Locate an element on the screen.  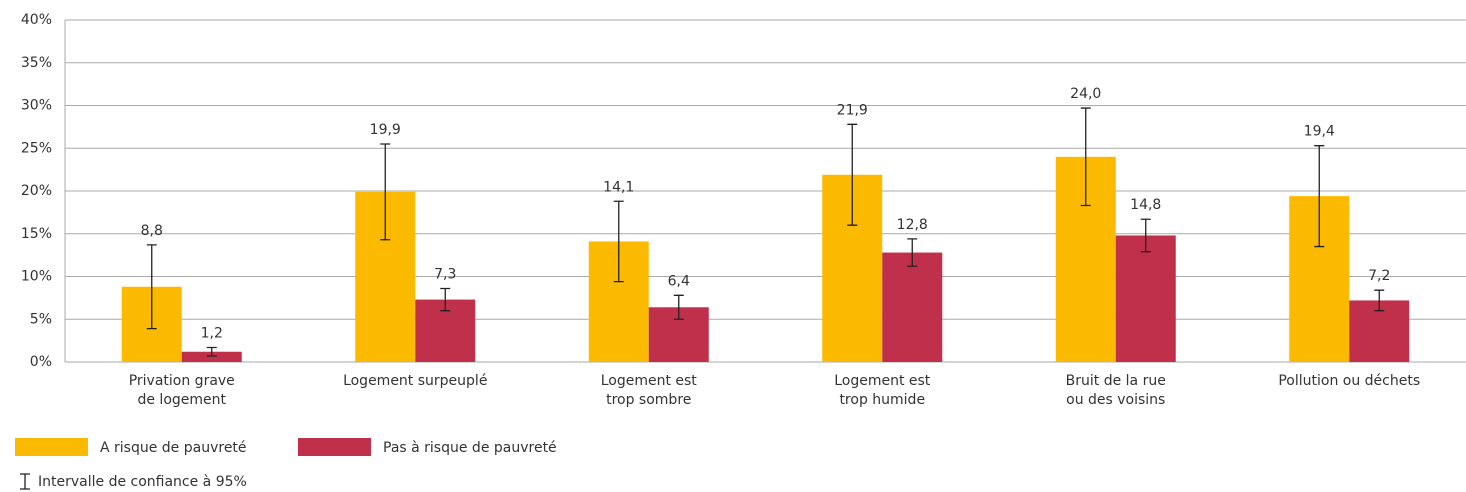
x-tick-label: Pollution ou déchets is located at coordinates (1349, 381).